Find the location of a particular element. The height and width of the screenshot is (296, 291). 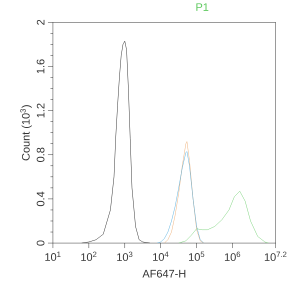

x-tick-label: 10$^{5}$ is located at coordinates (196, 256).